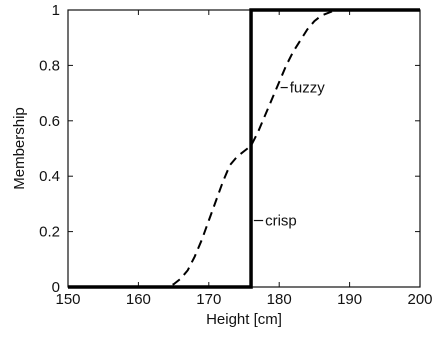  Describe the element at coordinates (49, 121) in the screenshot. I see `y-tick-label: 0.6` at that location.